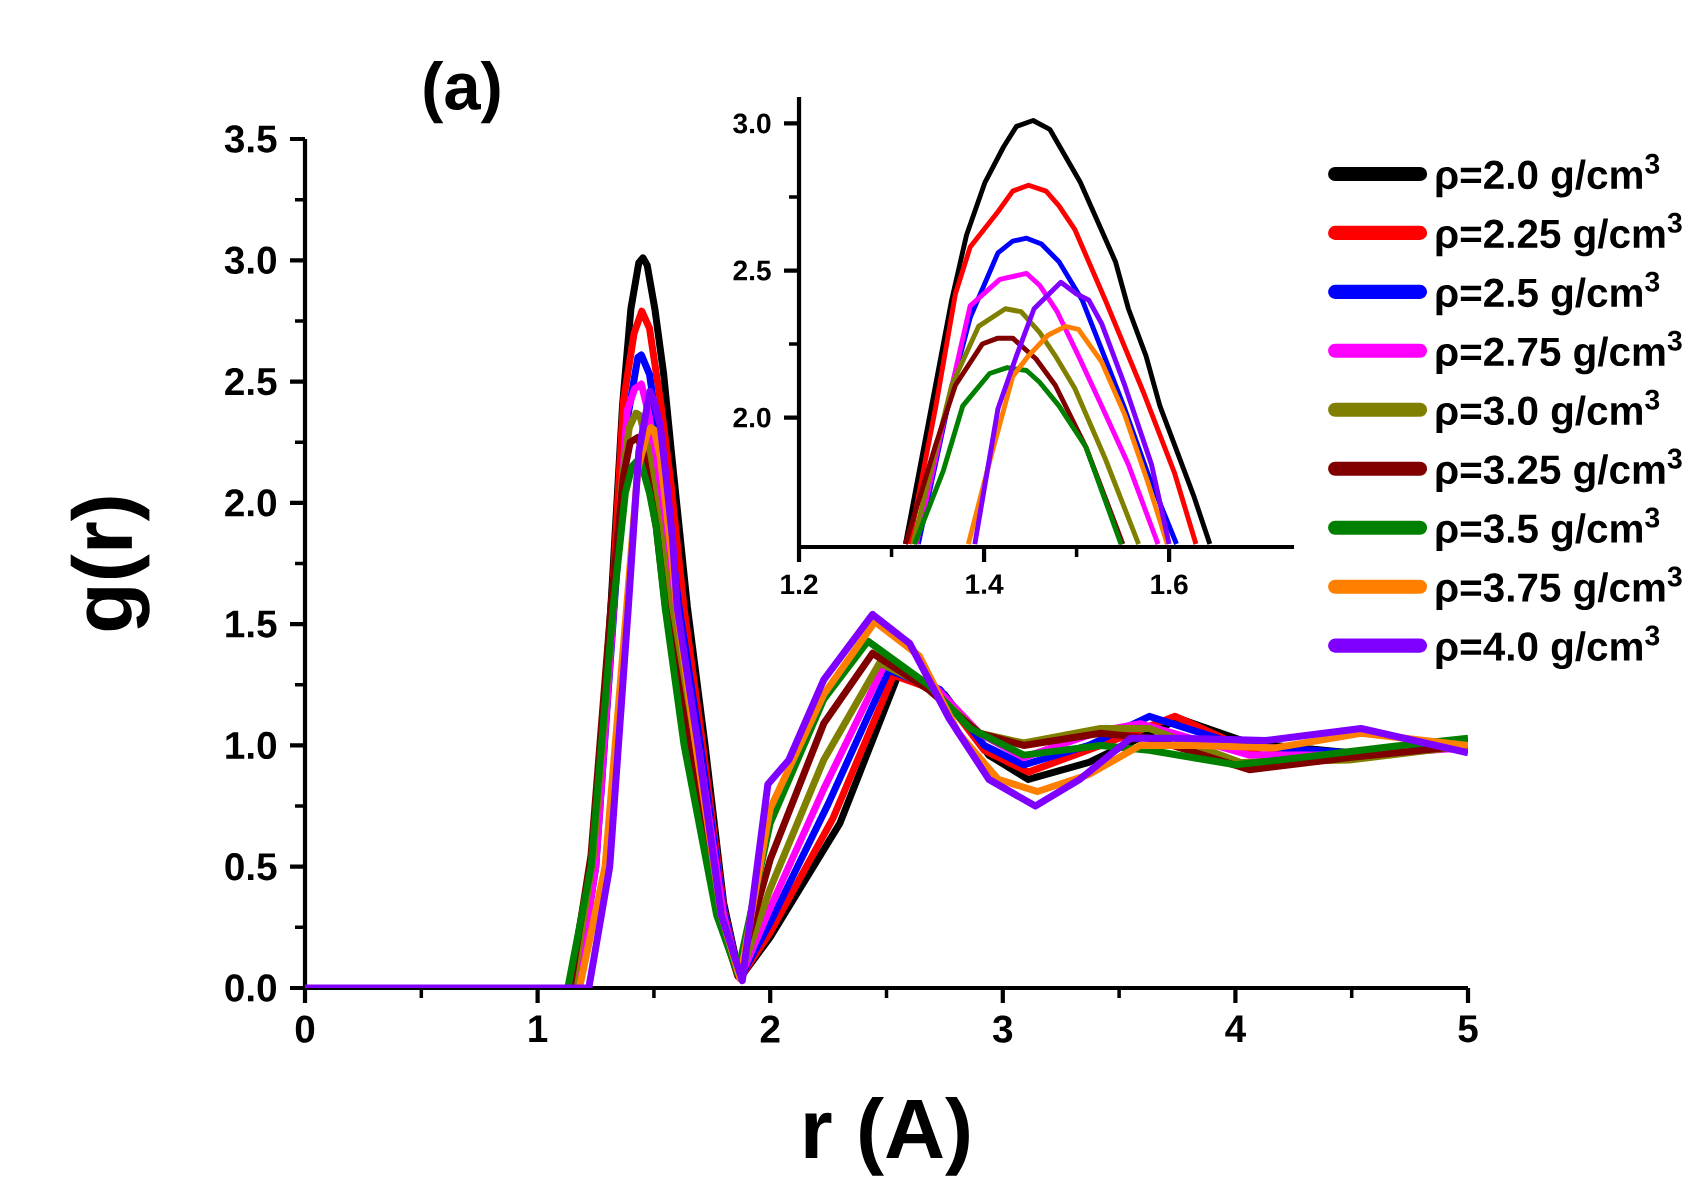 This screenshot has width=1707, height=1186. What do you see at coordinates (1548, 175) in the screenshot?
I see `legend-label: ρ=2.0 g/cm$^{3}$` at bounding box center [1548, 175].